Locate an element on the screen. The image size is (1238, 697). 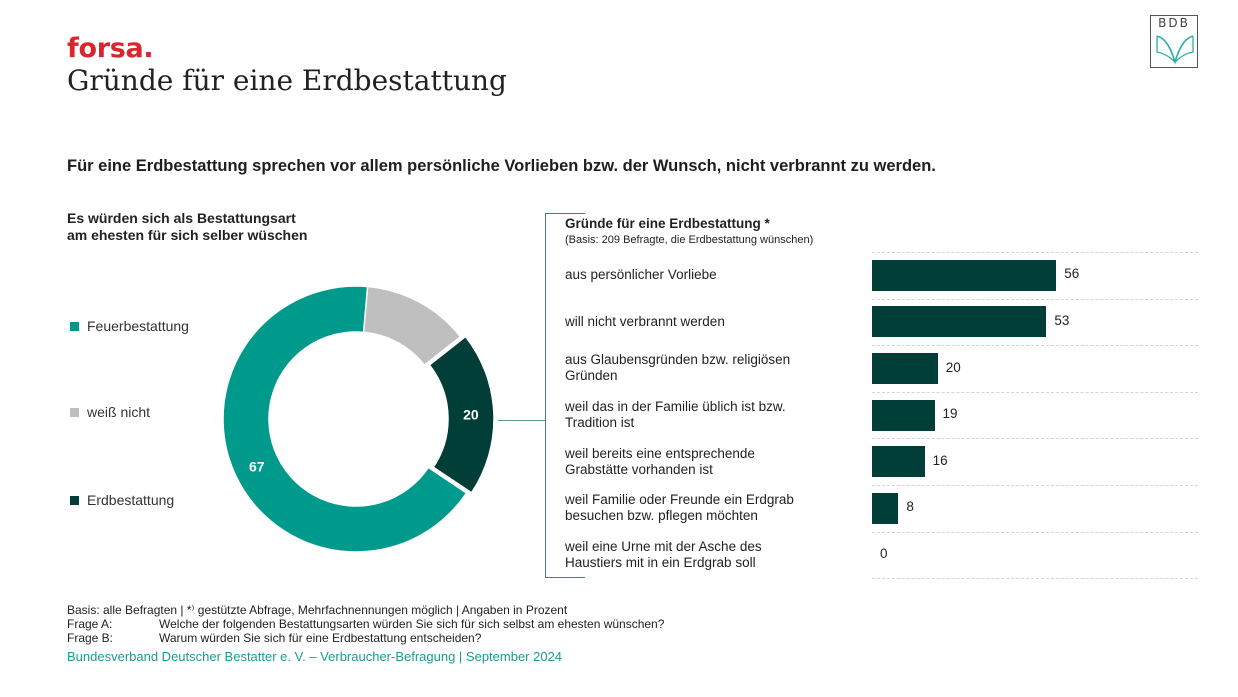
bar-category-text: will nicht verbrannt werden is located at coordinates (645, 322).